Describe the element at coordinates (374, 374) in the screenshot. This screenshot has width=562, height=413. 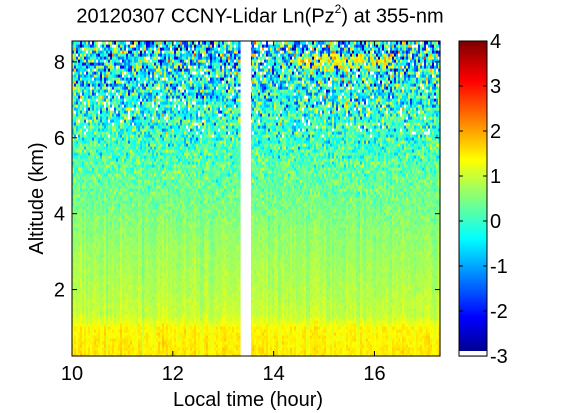
I see `x-tick-label: 16` at that location.